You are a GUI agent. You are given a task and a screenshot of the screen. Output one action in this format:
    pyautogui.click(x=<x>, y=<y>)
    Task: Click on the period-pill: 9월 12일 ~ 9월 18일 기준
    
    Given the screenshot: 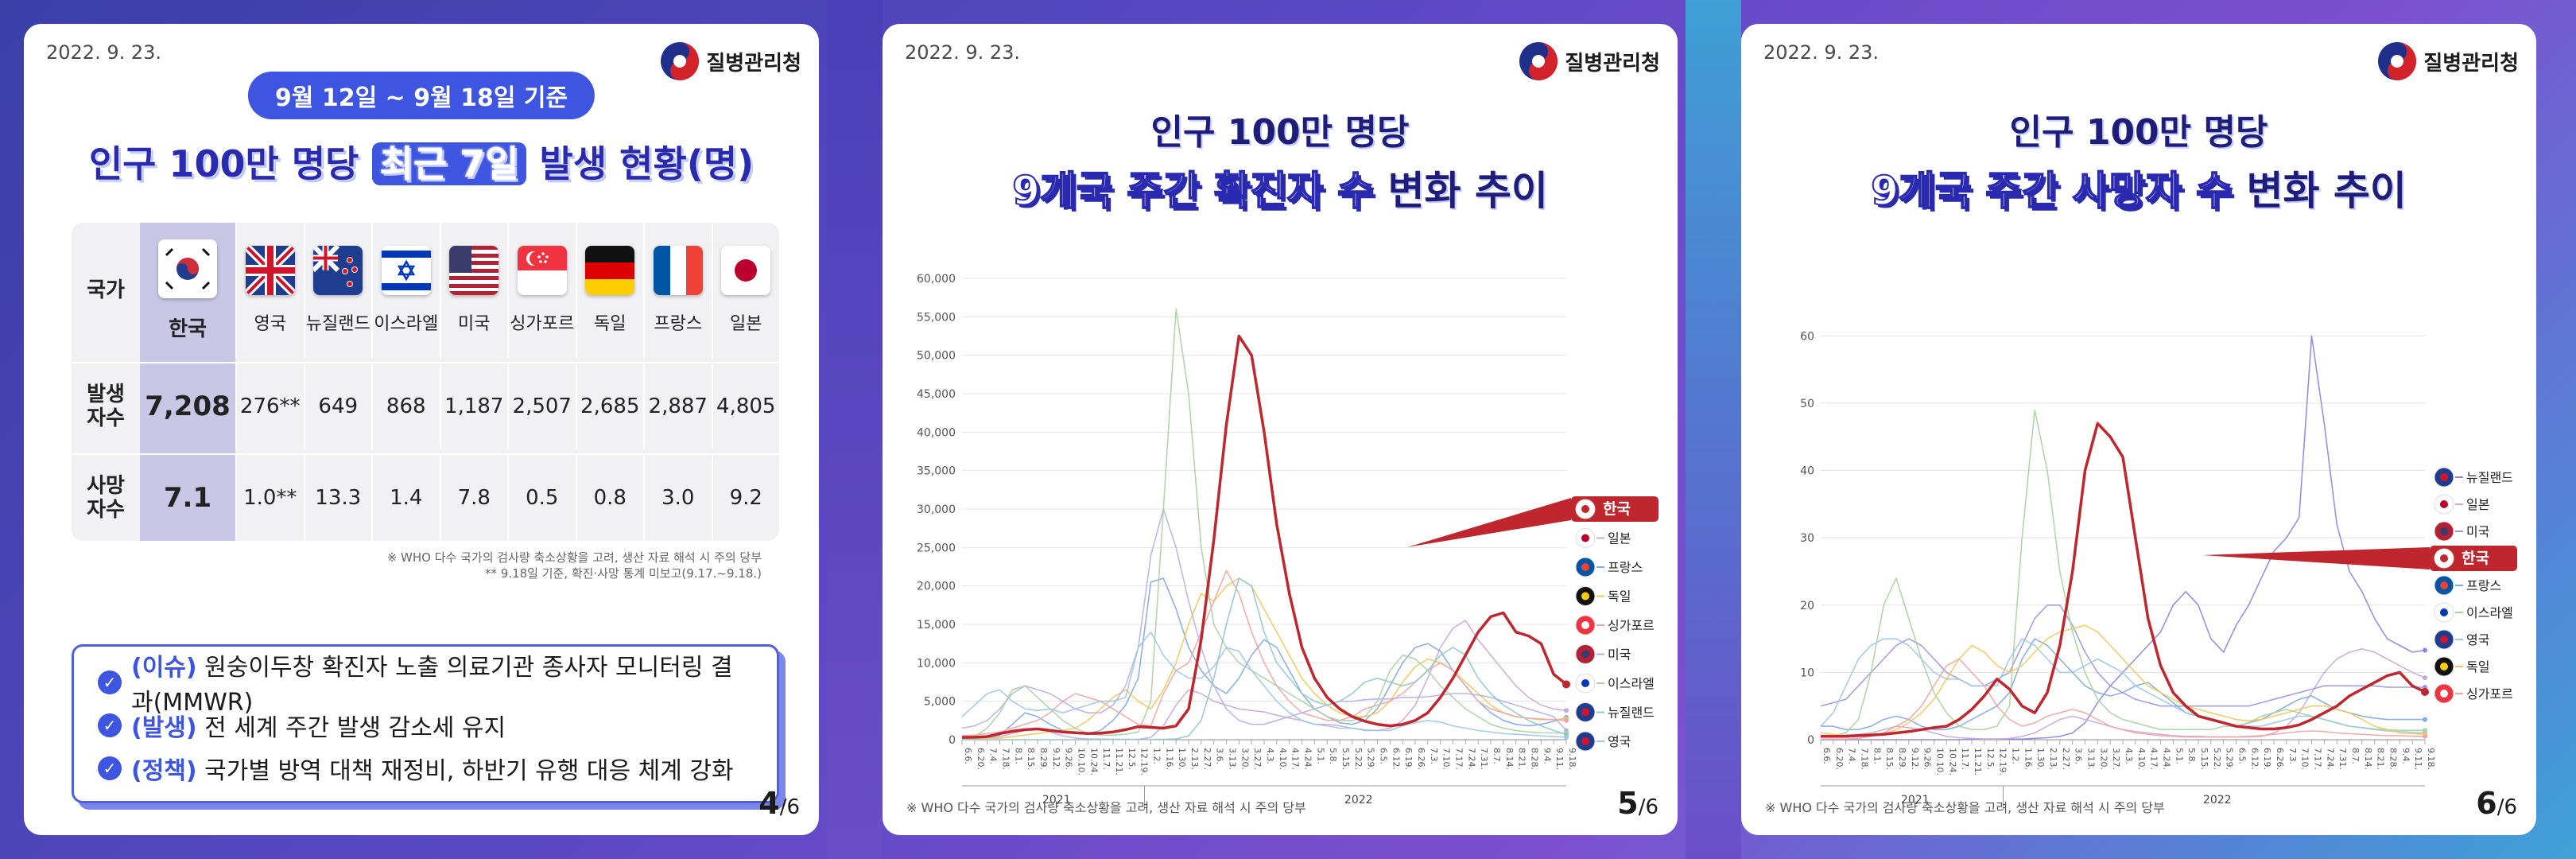 What is the action you would take?
    pyautogui.click(x=421, y=95)
    